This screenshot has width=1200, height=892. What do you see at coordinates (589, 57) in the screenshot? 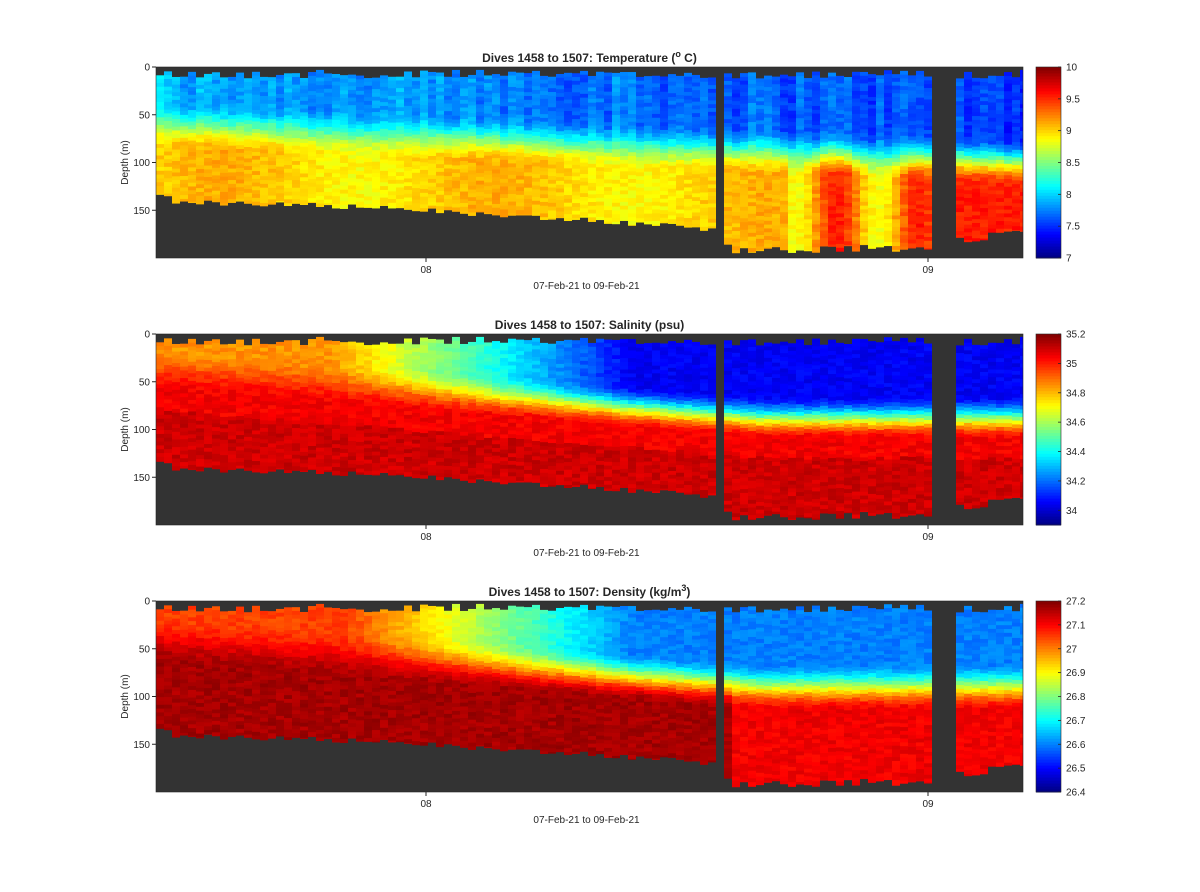
I see `chart-title: Dives 1458 to 1507: Temperature (o C)` at bounding box center [589, 57].